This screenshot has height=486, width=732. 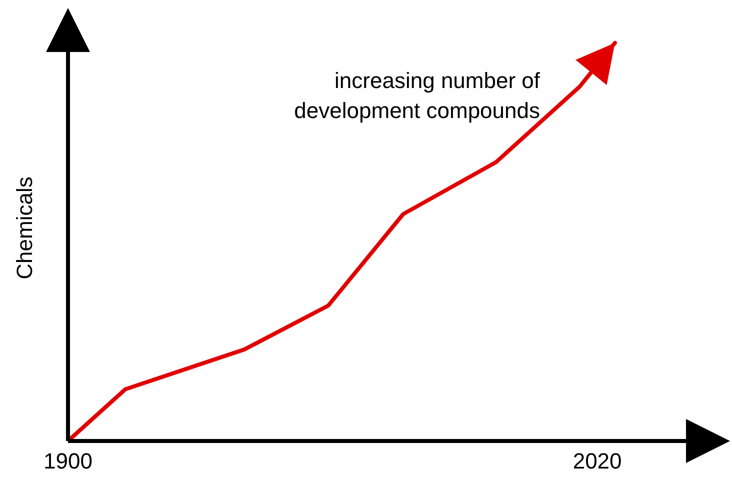 What do you see at coordinates (416, 96) in the screenshot?
I see `annotation: increasing number of development compounds` at bounding box center [416, 96].